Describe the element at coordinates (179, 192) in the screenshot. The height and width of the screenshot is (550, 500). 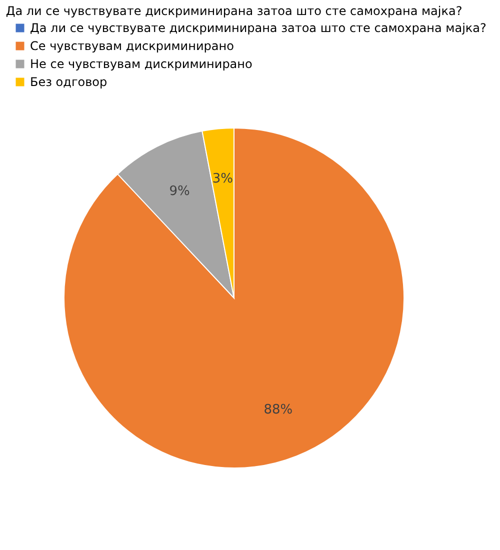
I see `data-label: 9%` at that location.